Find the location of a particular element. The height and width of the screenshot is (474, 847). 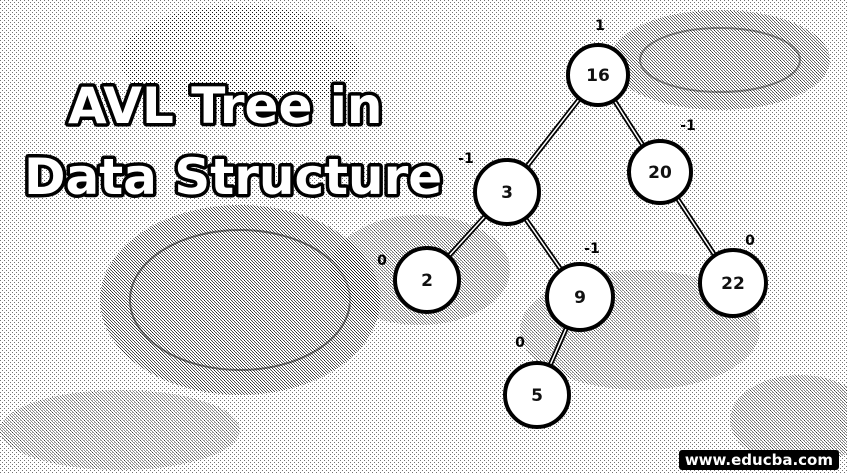

tree-node: 9 -1 is located at coordinates (580, 286).